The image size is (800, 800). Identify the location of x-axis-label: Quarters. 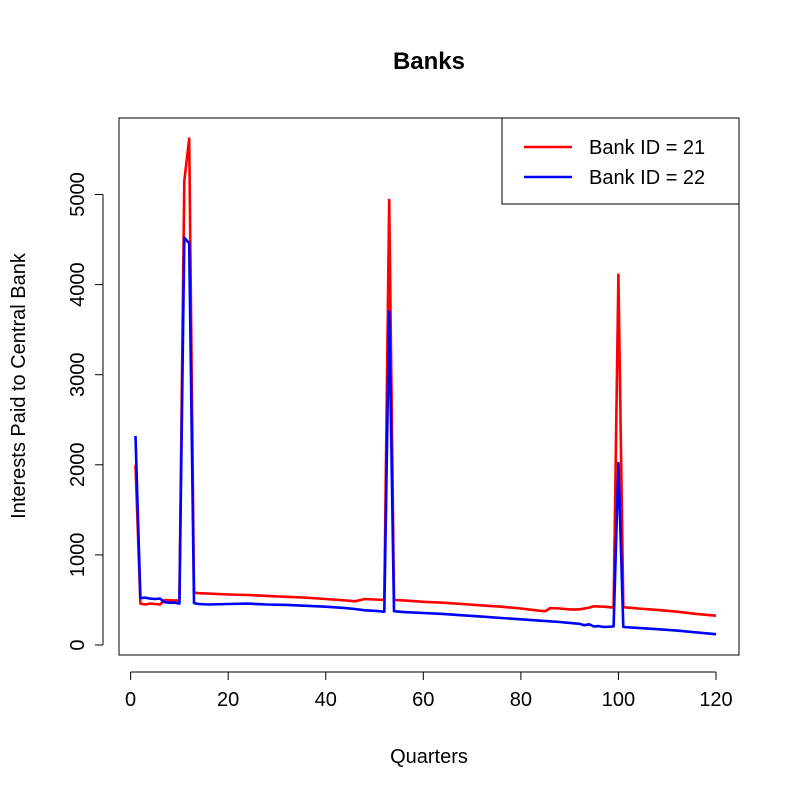
(429, 757).